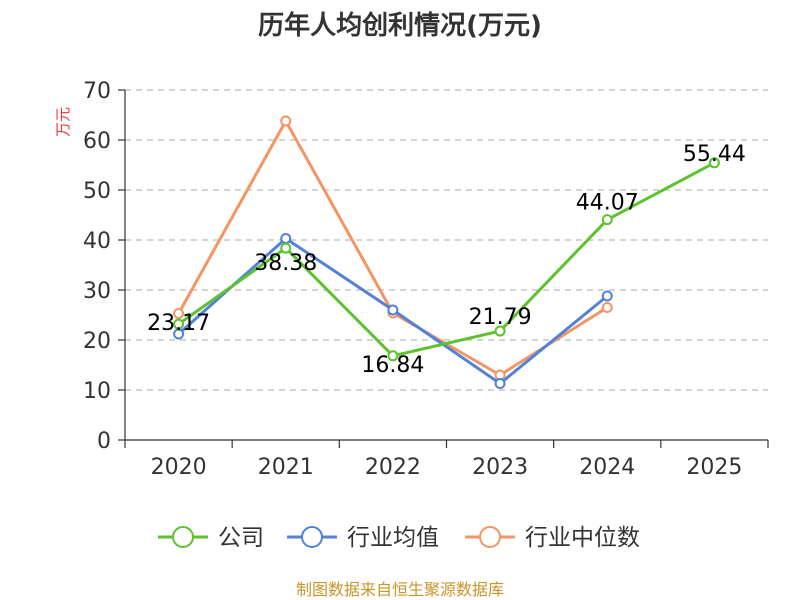  Describe the element at coordinates (97, 191) in the screenshot. I see `y-tick-label: 50` at that location.